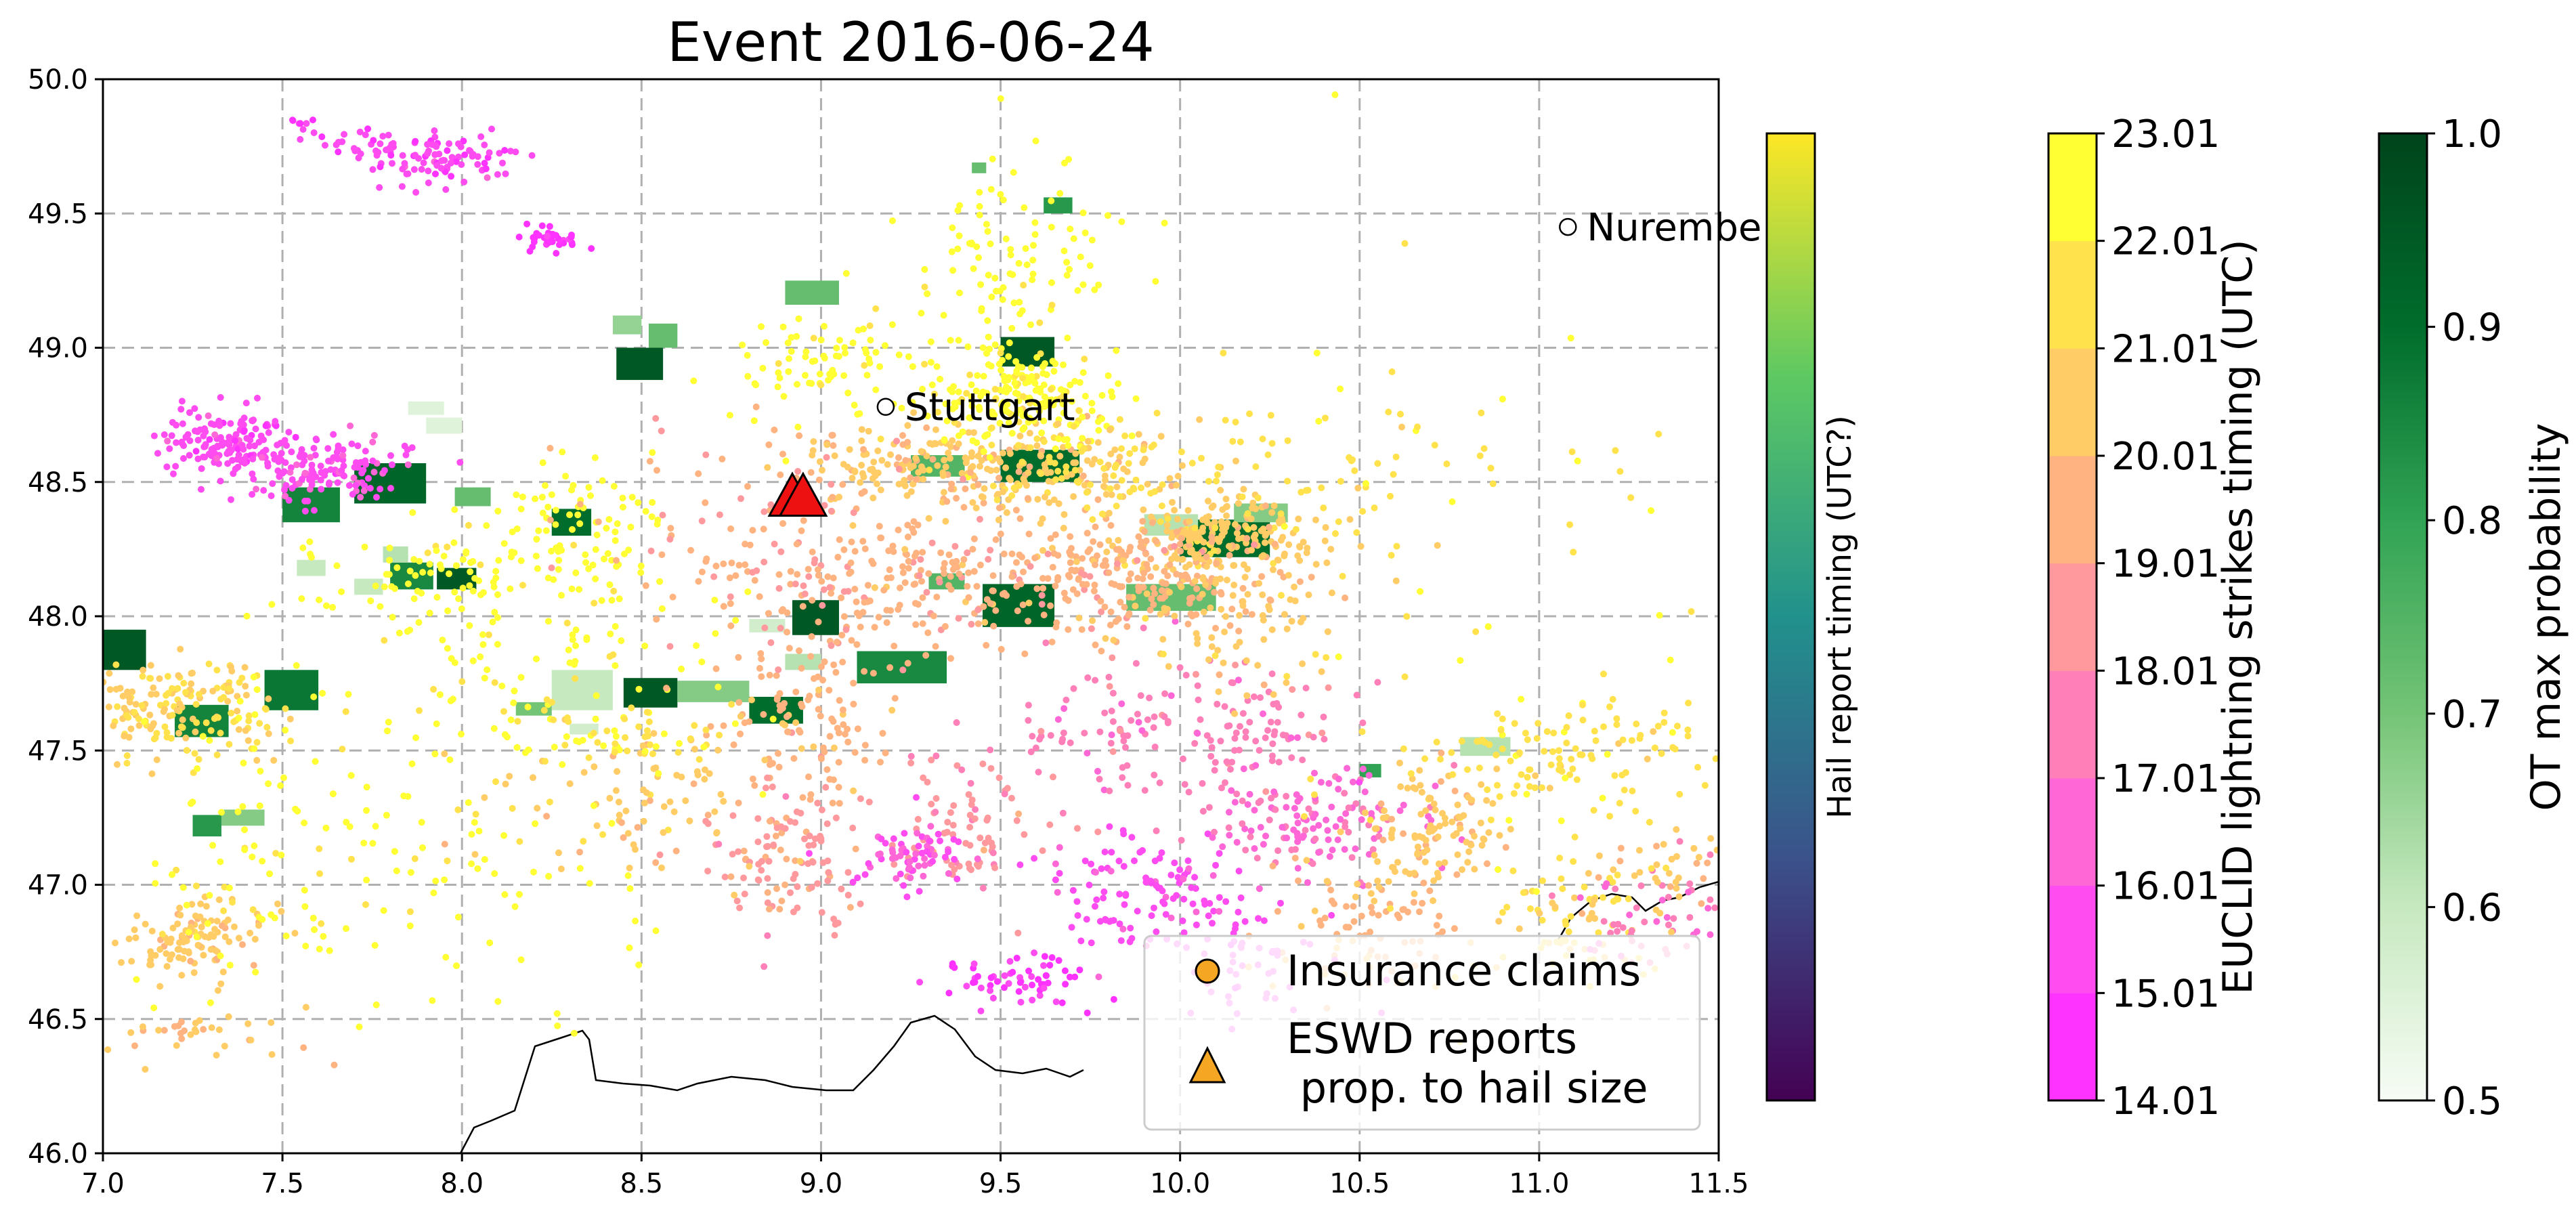  I want to click on euclid-colorbar-band, so click(2072, 939).